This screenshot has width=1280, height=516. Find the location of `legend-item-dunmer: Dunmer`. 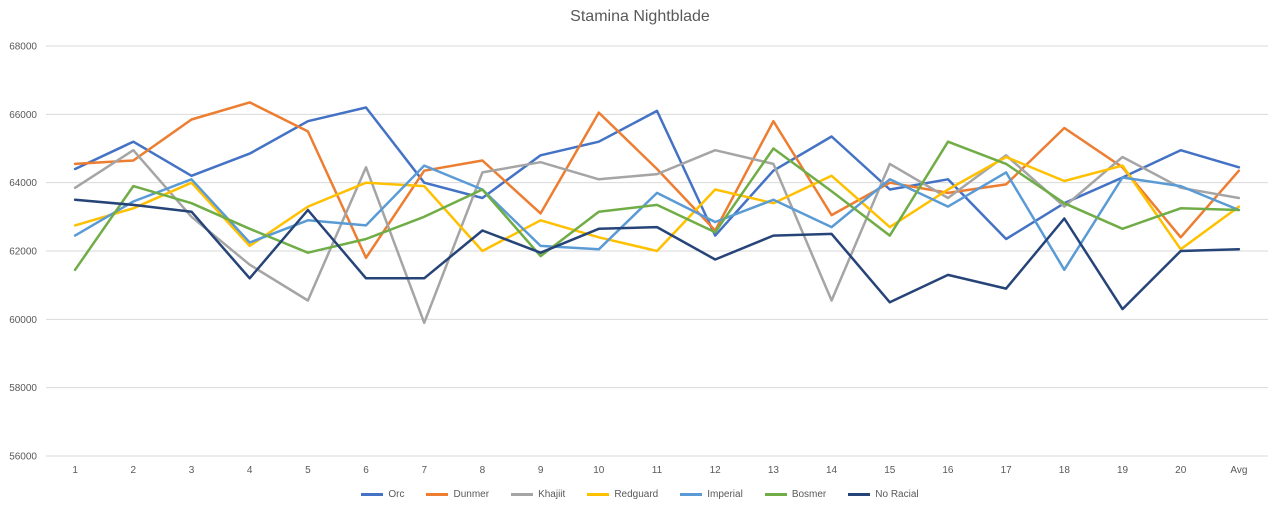

legend-item-dunmer: Dunmer is located at coordinates (457, 494).